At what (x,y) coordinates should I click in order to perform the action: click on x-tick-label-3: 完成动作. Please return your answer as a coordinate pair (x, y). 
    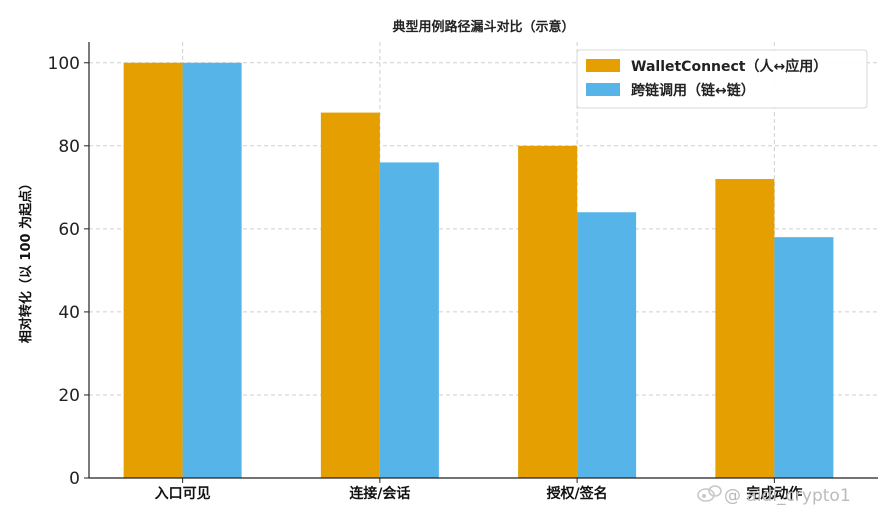
    Looking at the image, I should click on (774, 493).